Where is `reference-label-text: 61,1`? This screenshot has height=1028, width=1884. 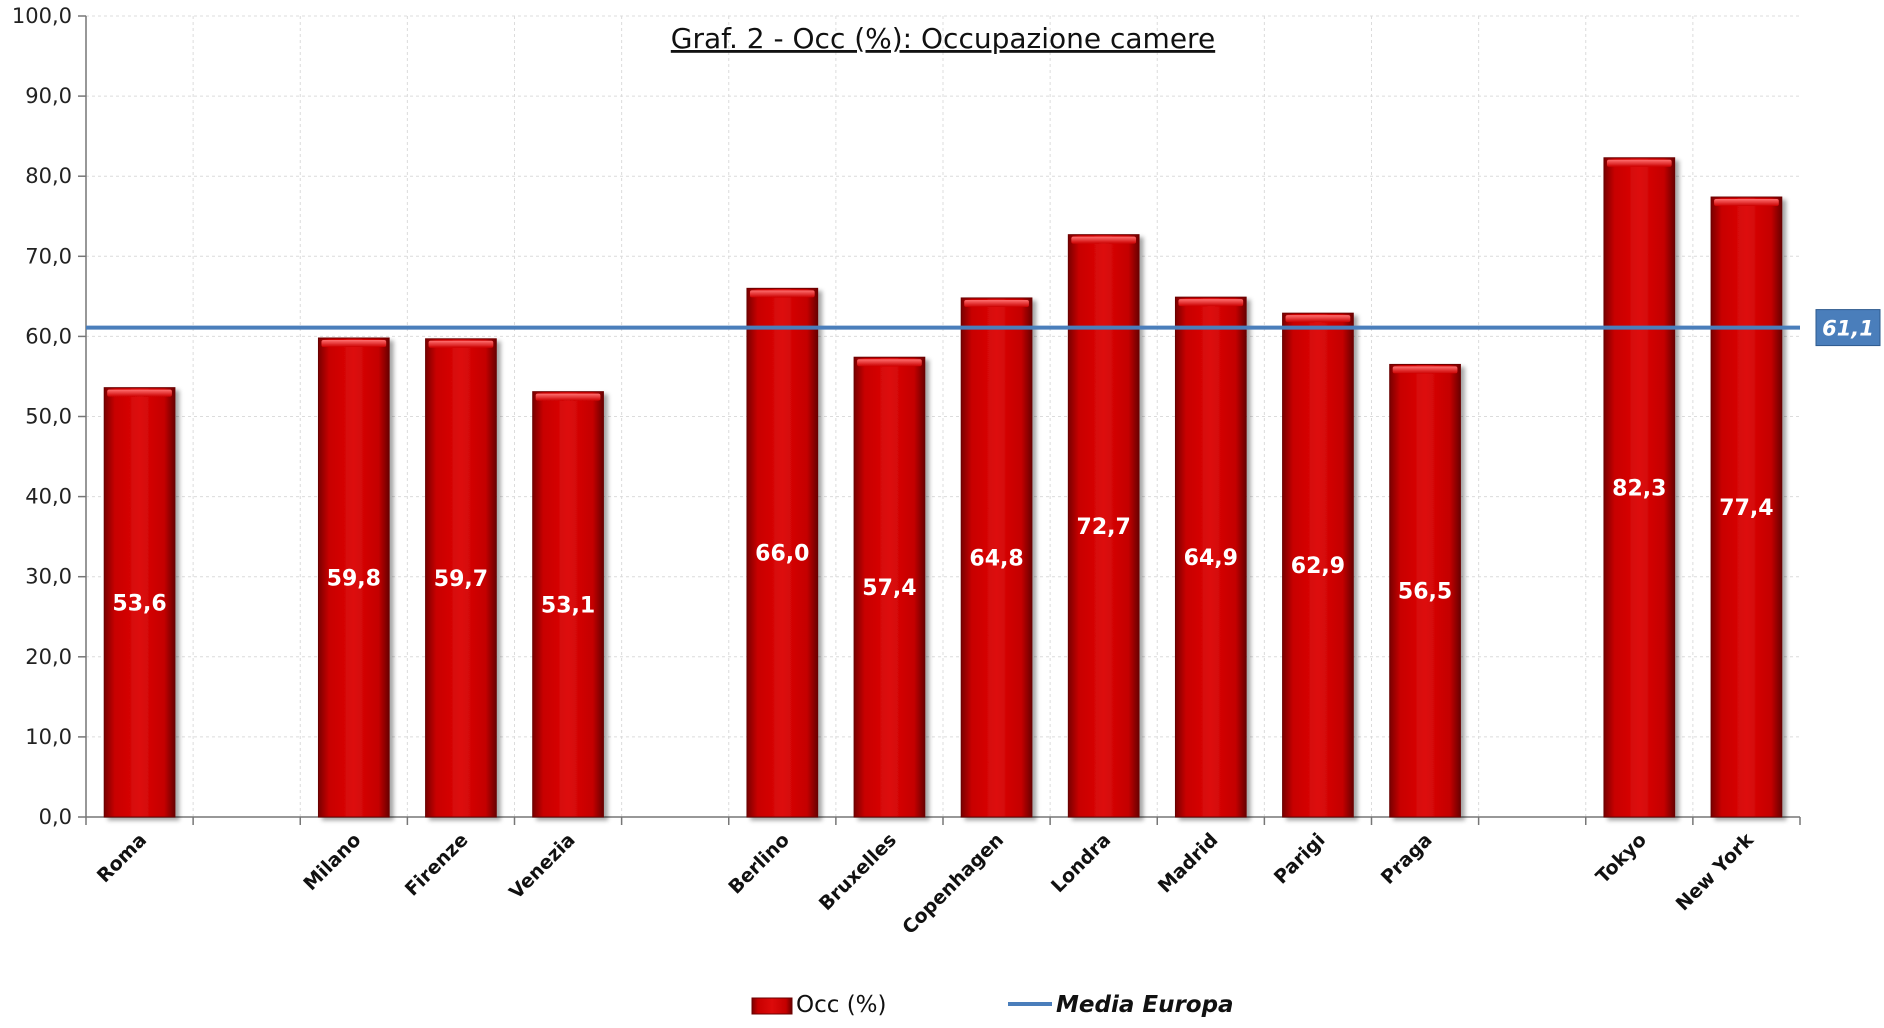
reference-label-text: 61,1 is located at coordinates (1848, 329).